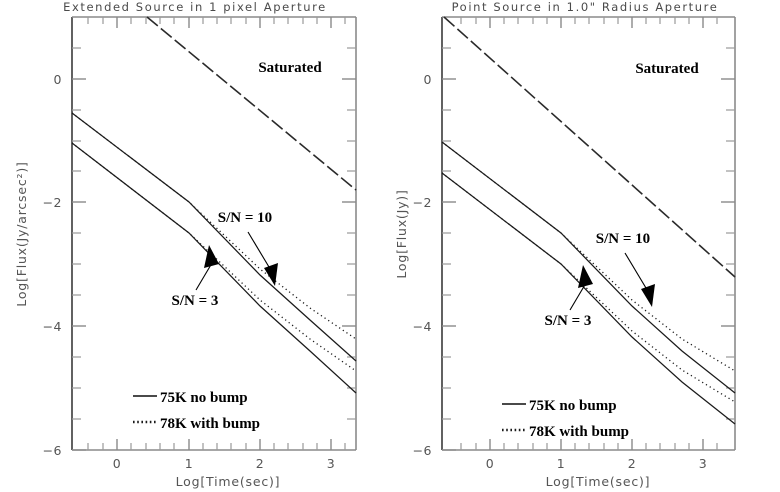 This screenshot has height=492, width=780. What do you see at coordinates (195, 7) in the screenshot?
I see `panel-title-extended-source: Extended Source in 1 pixel Aperture` at bounding box center [195, 7].